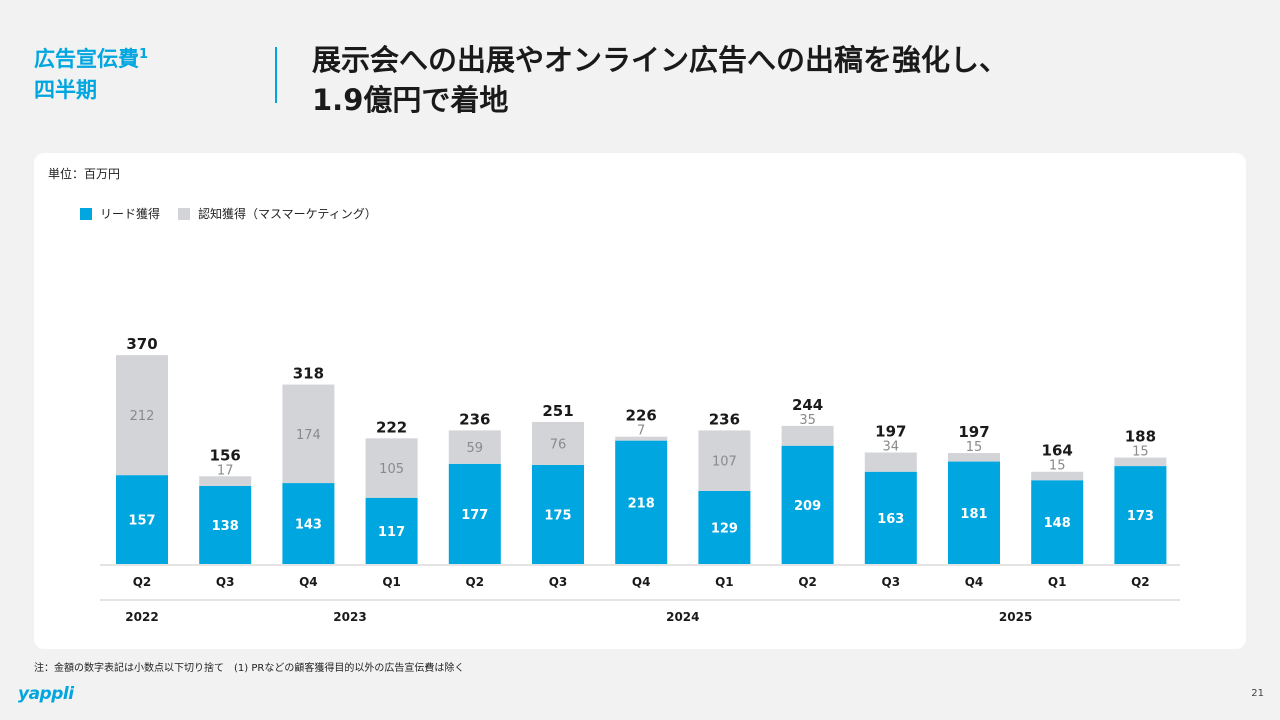 This screenshot has width=1280, height=720. I want to click on label-total-1: 156, so click(225, 455).